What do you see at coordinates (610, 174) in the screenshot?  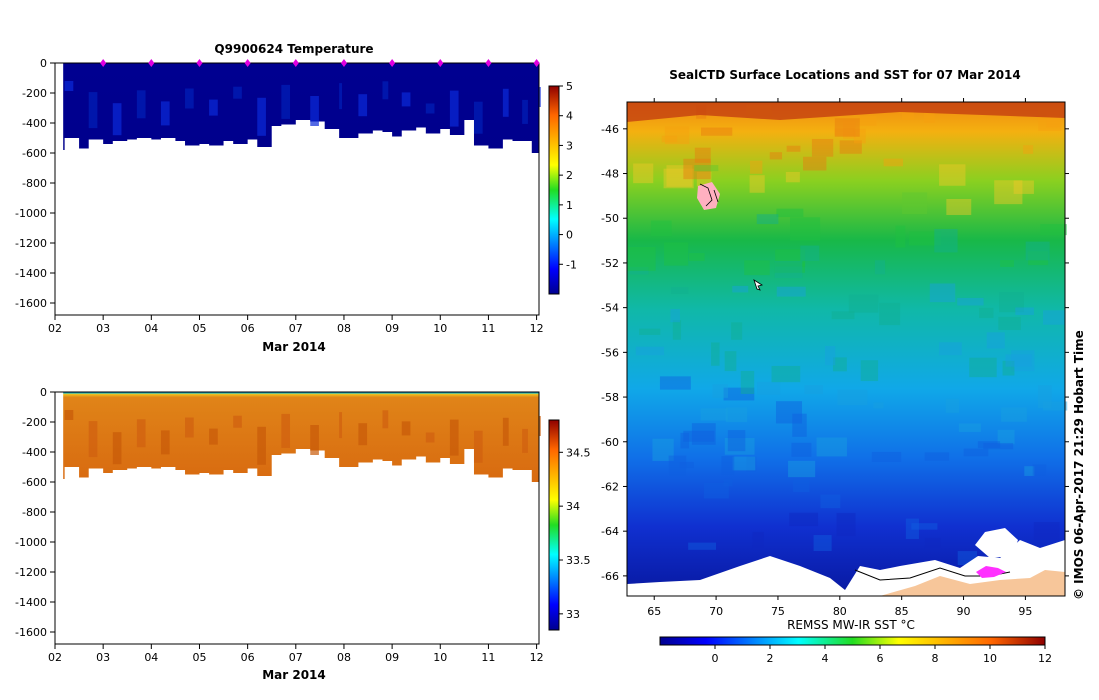 I see `lat-tick-label: -48` at bounding box center [610, 174].